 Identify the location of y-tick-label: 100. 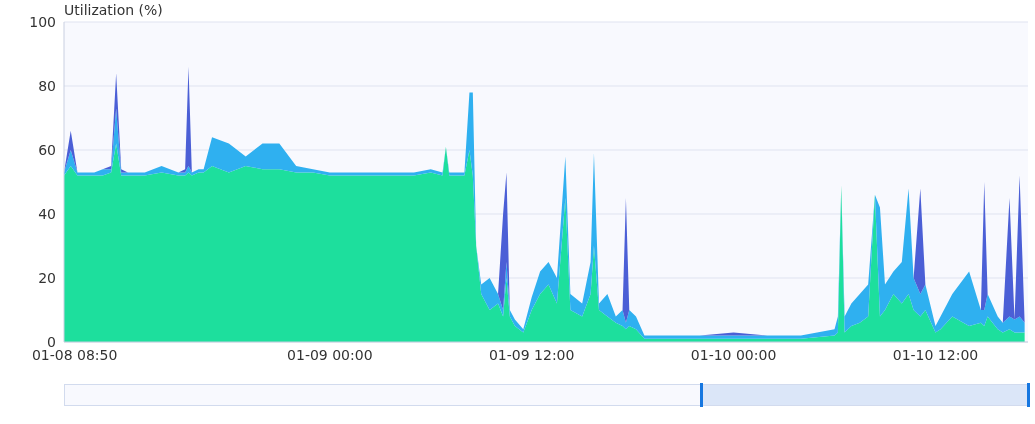
(42, 21).